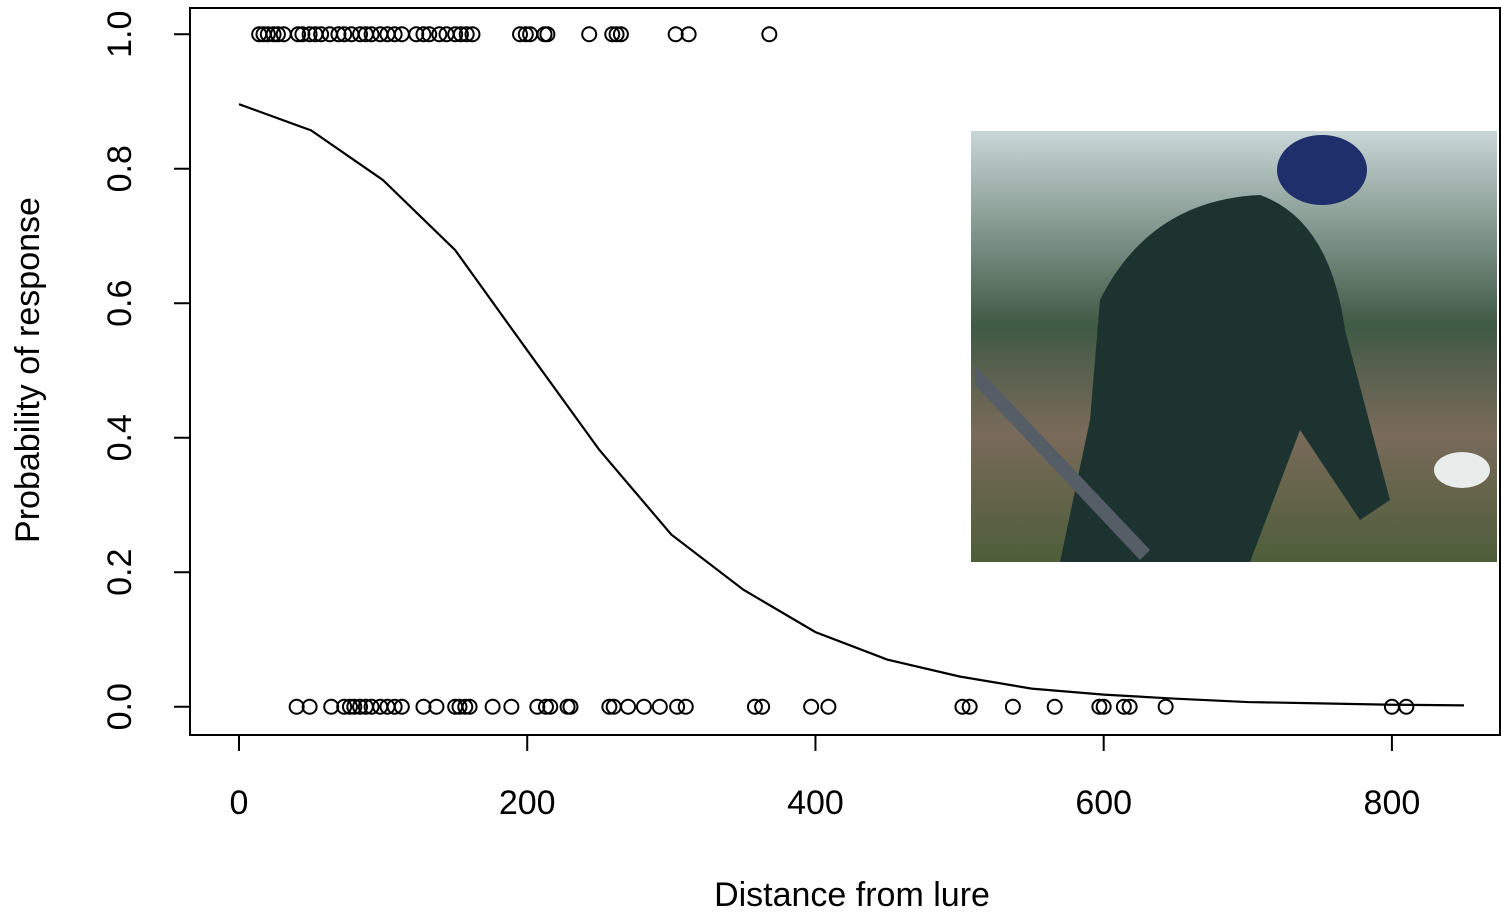 This screenshot has width=1501, height=921. I want to click on photo-hat, so click(1322, 170).